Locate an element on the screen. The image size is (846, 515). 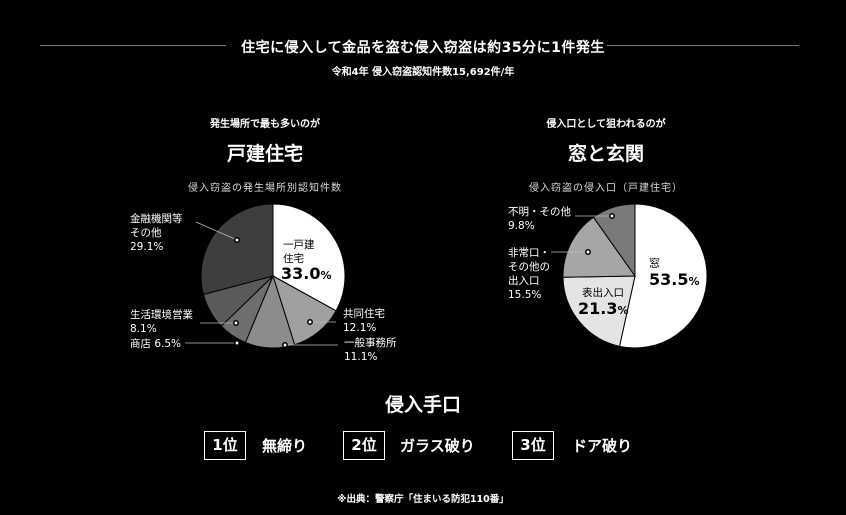
left-chart-caption: 侵入窃盗の発生場所別認知件数 is located at coordinates (265, 188).